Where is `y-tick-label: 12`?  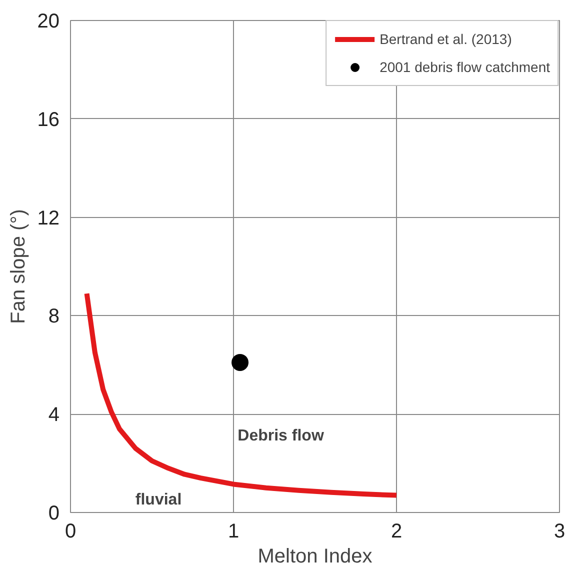 y-tick-label: 12 is located at coordinates (48, 218).